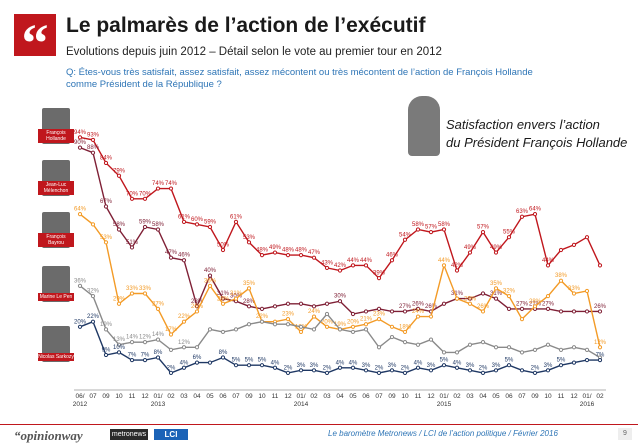 The width and height of the screenshot is (638, 444). What do you see at coordinates (80, 133) in the screenshot?
I see `data-label-hollande: 94%` at bounding box center [80, 133].